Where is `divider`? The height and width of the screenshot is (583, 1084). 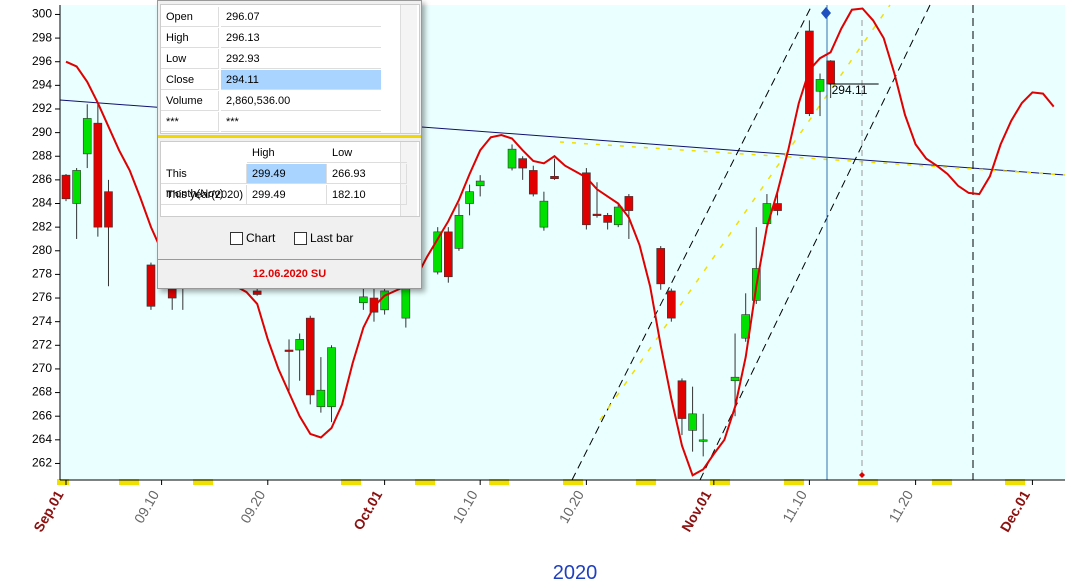
divider is located at coordinates (289, 136).